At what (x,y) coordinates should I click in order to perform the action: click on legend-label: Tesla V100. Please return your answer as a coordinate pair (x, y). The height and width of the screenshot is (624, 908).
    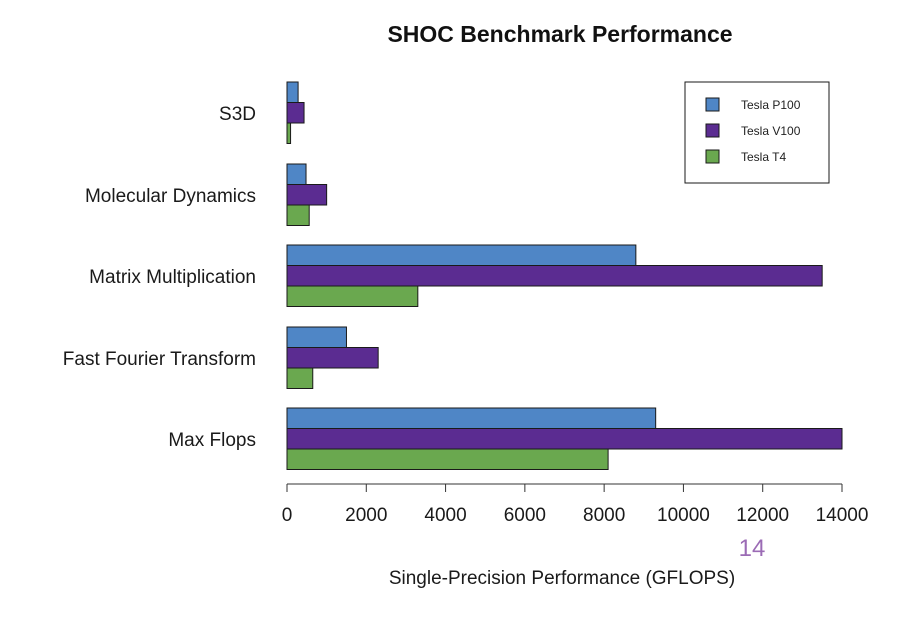
    Looking at the image, I should click on (771, 131).